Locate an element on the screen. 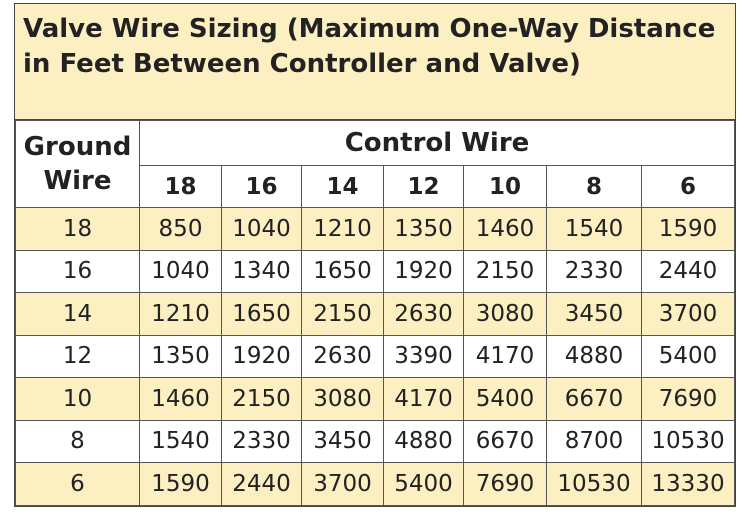 The width and height of the screenshot is (744, 515). row-label: 6 is located at coordinates (77, 484).